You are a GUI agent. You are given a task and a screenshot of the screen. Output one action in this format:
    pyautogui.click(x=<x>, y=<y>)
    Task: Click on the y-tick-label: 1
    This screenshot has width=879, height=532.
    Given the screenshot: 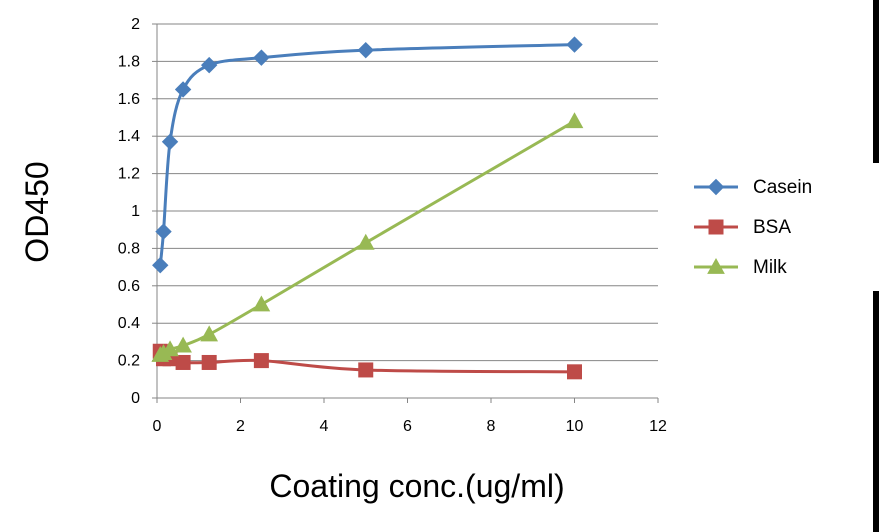 What is the action you would take?
    pyautogui.click(x=135, y=211)
    